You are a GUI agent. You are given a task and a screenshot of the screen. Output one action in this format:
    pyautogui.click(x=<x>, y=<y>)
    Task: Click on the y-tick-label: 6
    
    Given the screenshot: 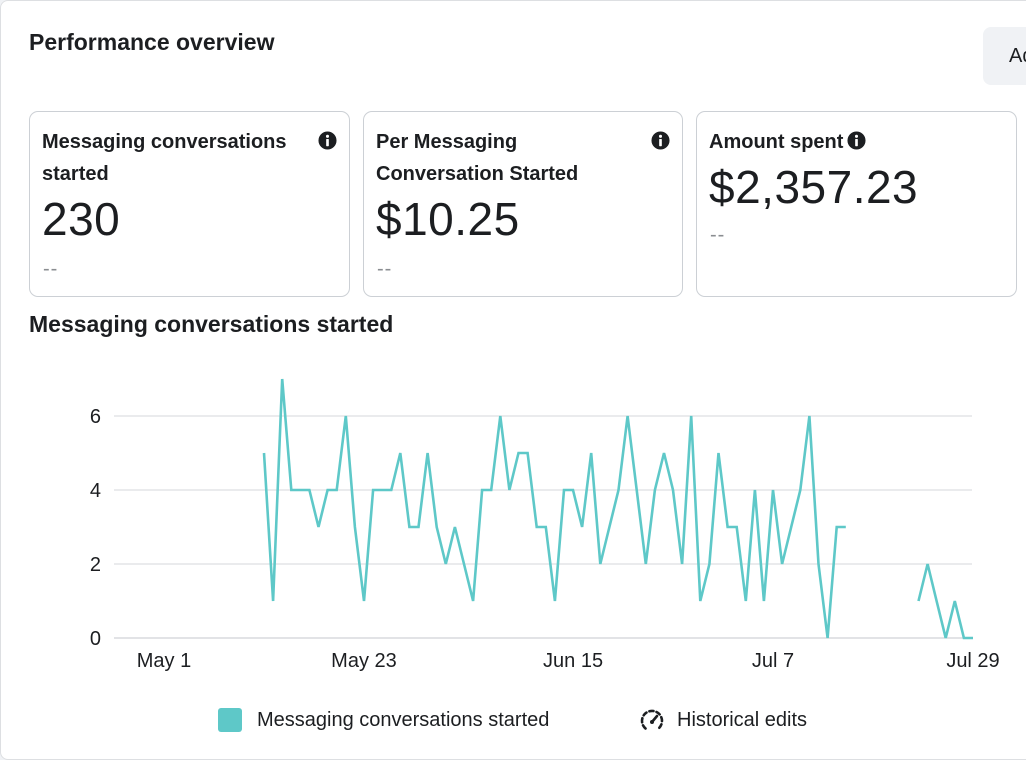 What is the action you would take?
    pyautogui.click(x=95, y=417)
    